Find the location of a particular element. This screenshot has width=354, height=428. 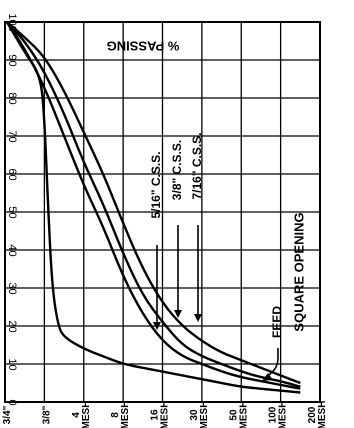

arrows is located at coordinates (216, 303).